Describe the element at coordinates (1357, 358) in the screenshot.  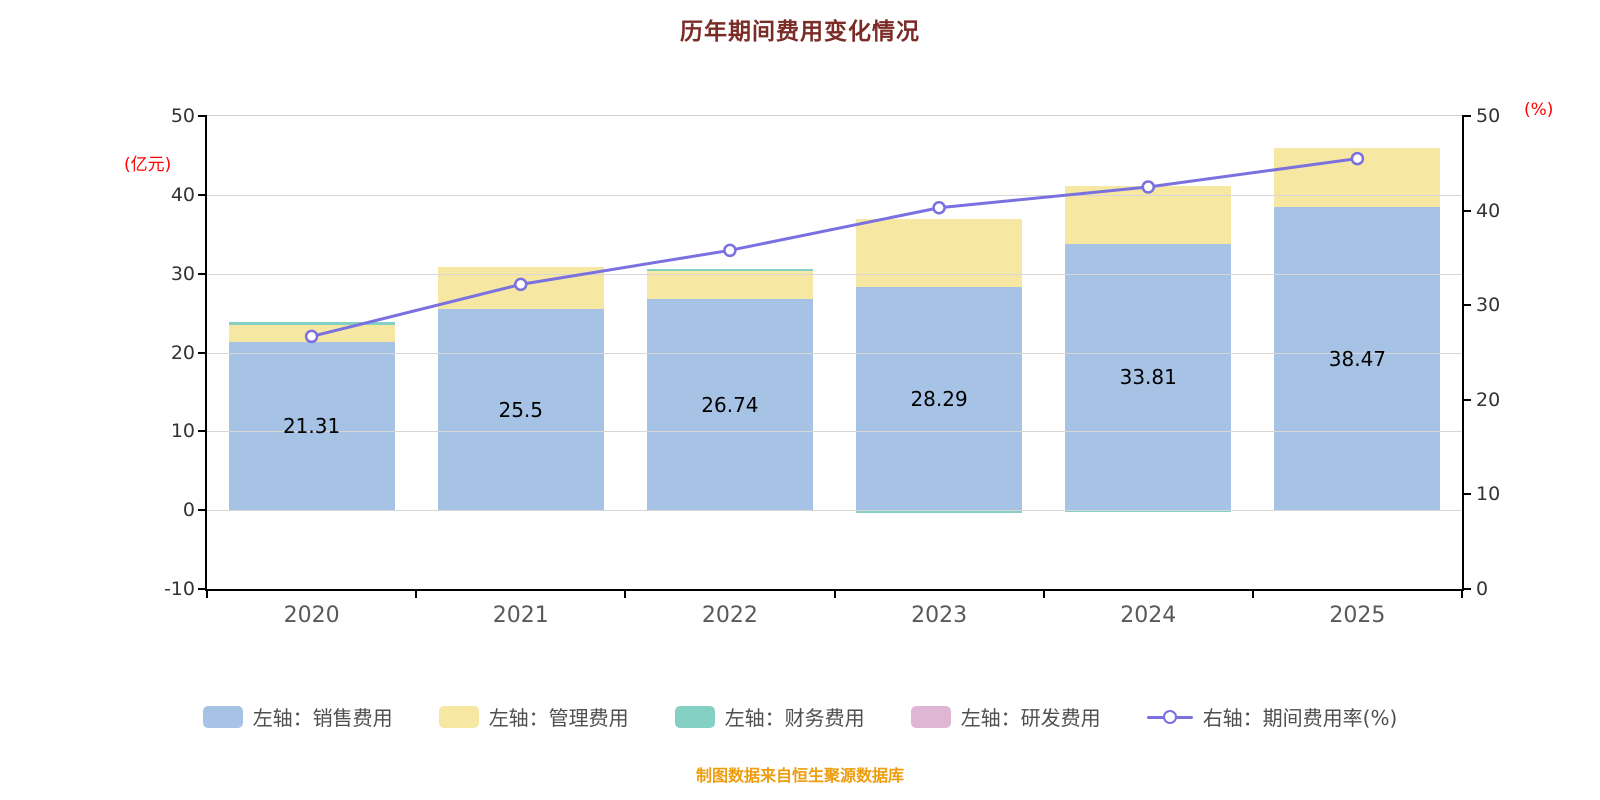
I see `bar-value-label: 38.47` at that location.